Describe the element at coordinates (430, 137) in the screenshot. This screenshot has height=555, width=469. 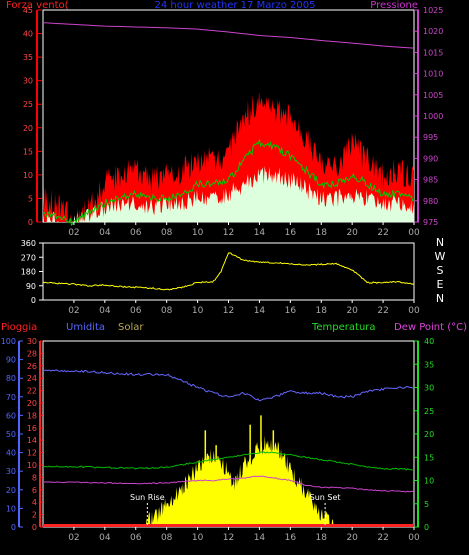
I see `pressure-axis-tick-label: 995` at that location.